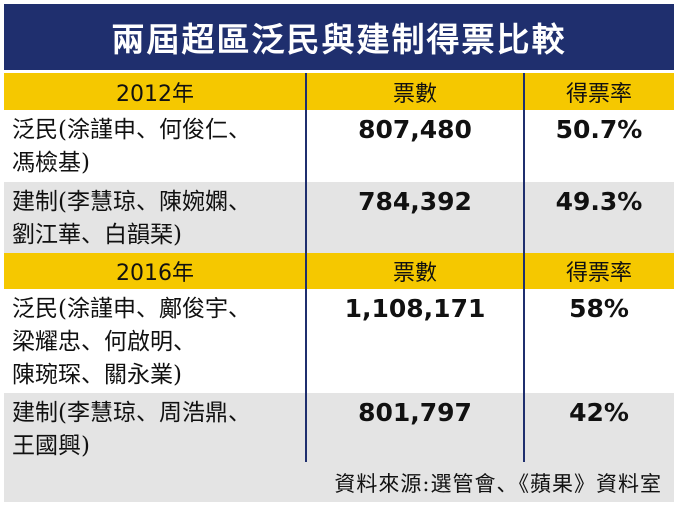 This screenshot has height=514, width=678. What do you see at coordinates (415, 412) in the screenshot?
I see `votes-value: 801,797` at bounding box center [415, 412].